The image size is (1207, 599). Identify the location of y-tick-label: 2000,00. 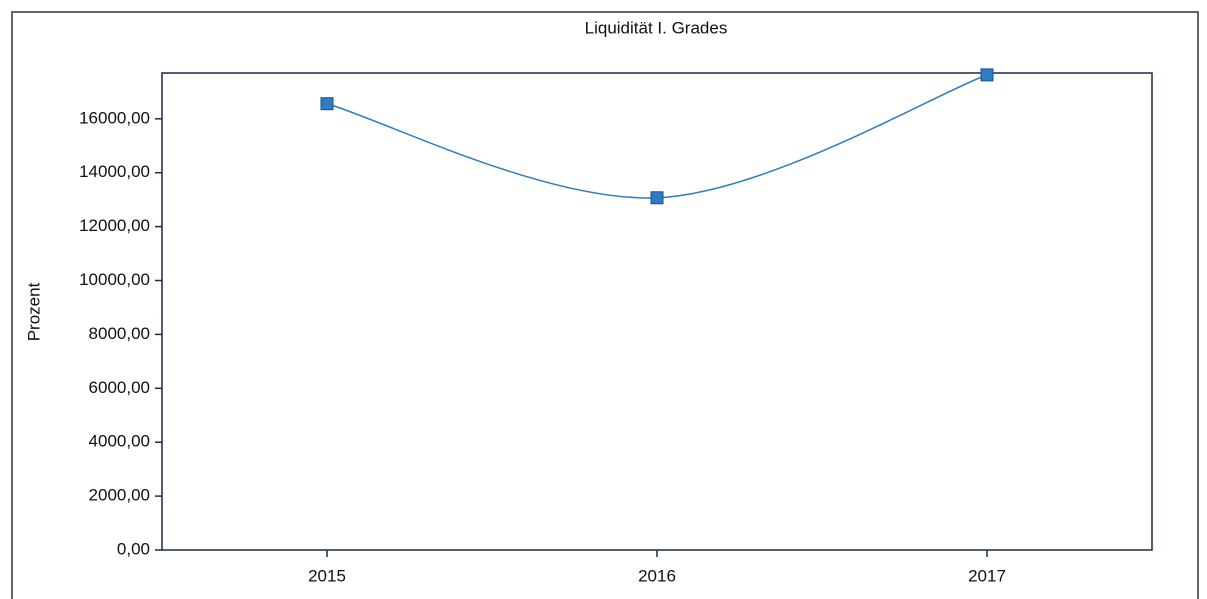
(119, 495).